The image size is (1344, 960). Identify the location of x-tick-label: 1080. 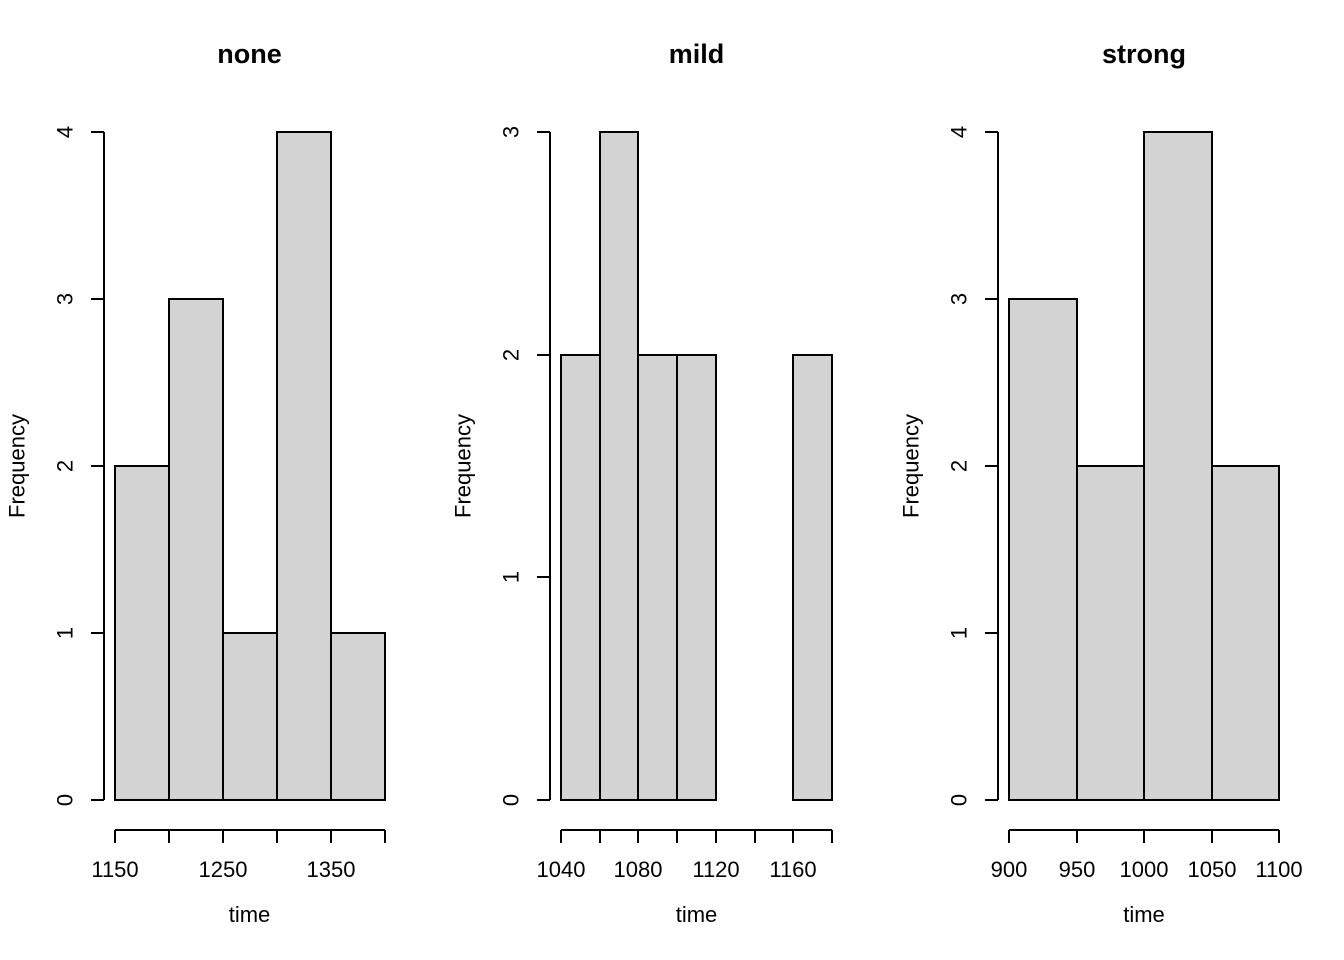
(638, 869).